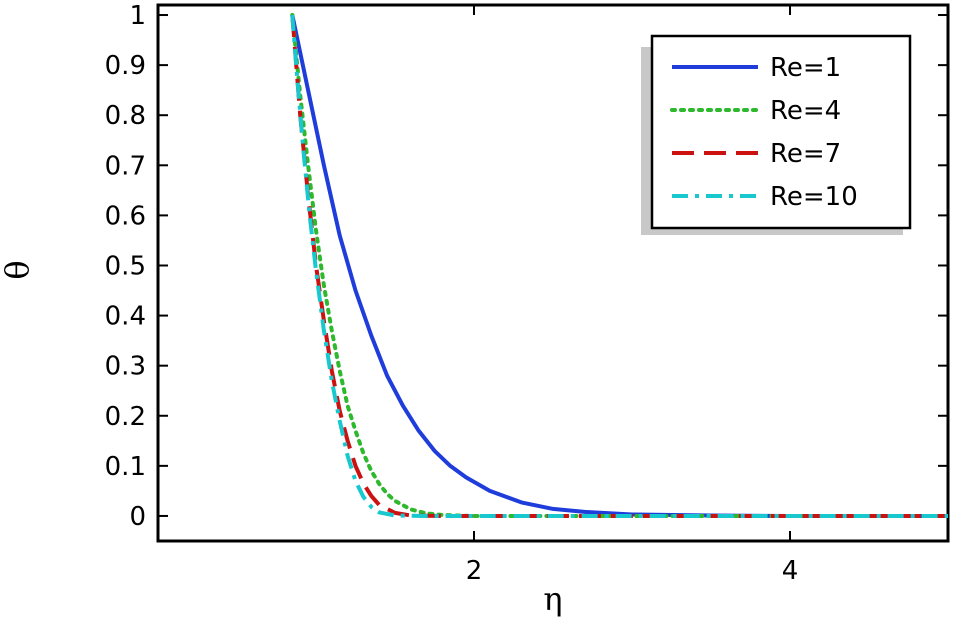  I want to click on y-tick-label: 0.2, so click(125, 417).